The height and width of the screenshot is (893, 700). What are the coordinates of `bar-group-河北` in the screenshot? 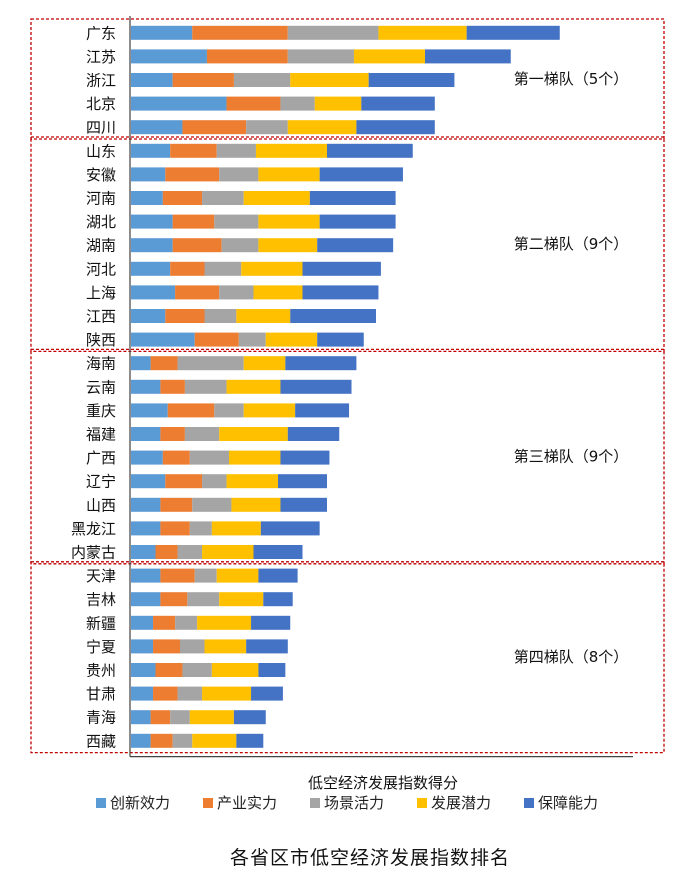 It's located at (256, 268).